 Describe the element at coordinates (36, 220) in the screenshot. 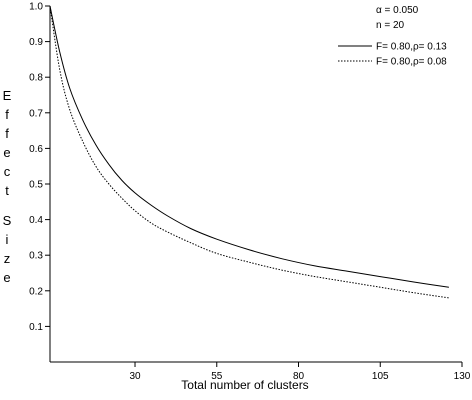

I see `y-tick-label: 0.4` at that location.